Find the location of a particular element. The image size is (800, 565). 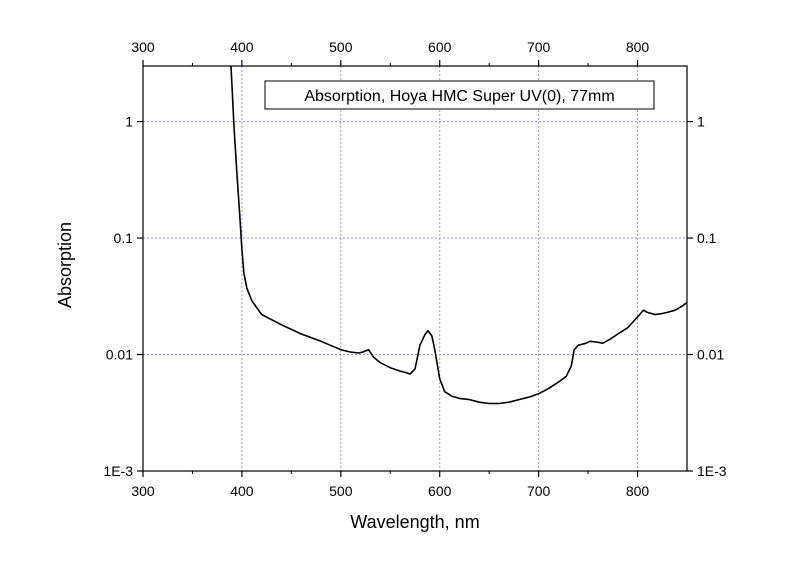

y-tick-label-left: 0.1 is located at coordinates (124, 238).